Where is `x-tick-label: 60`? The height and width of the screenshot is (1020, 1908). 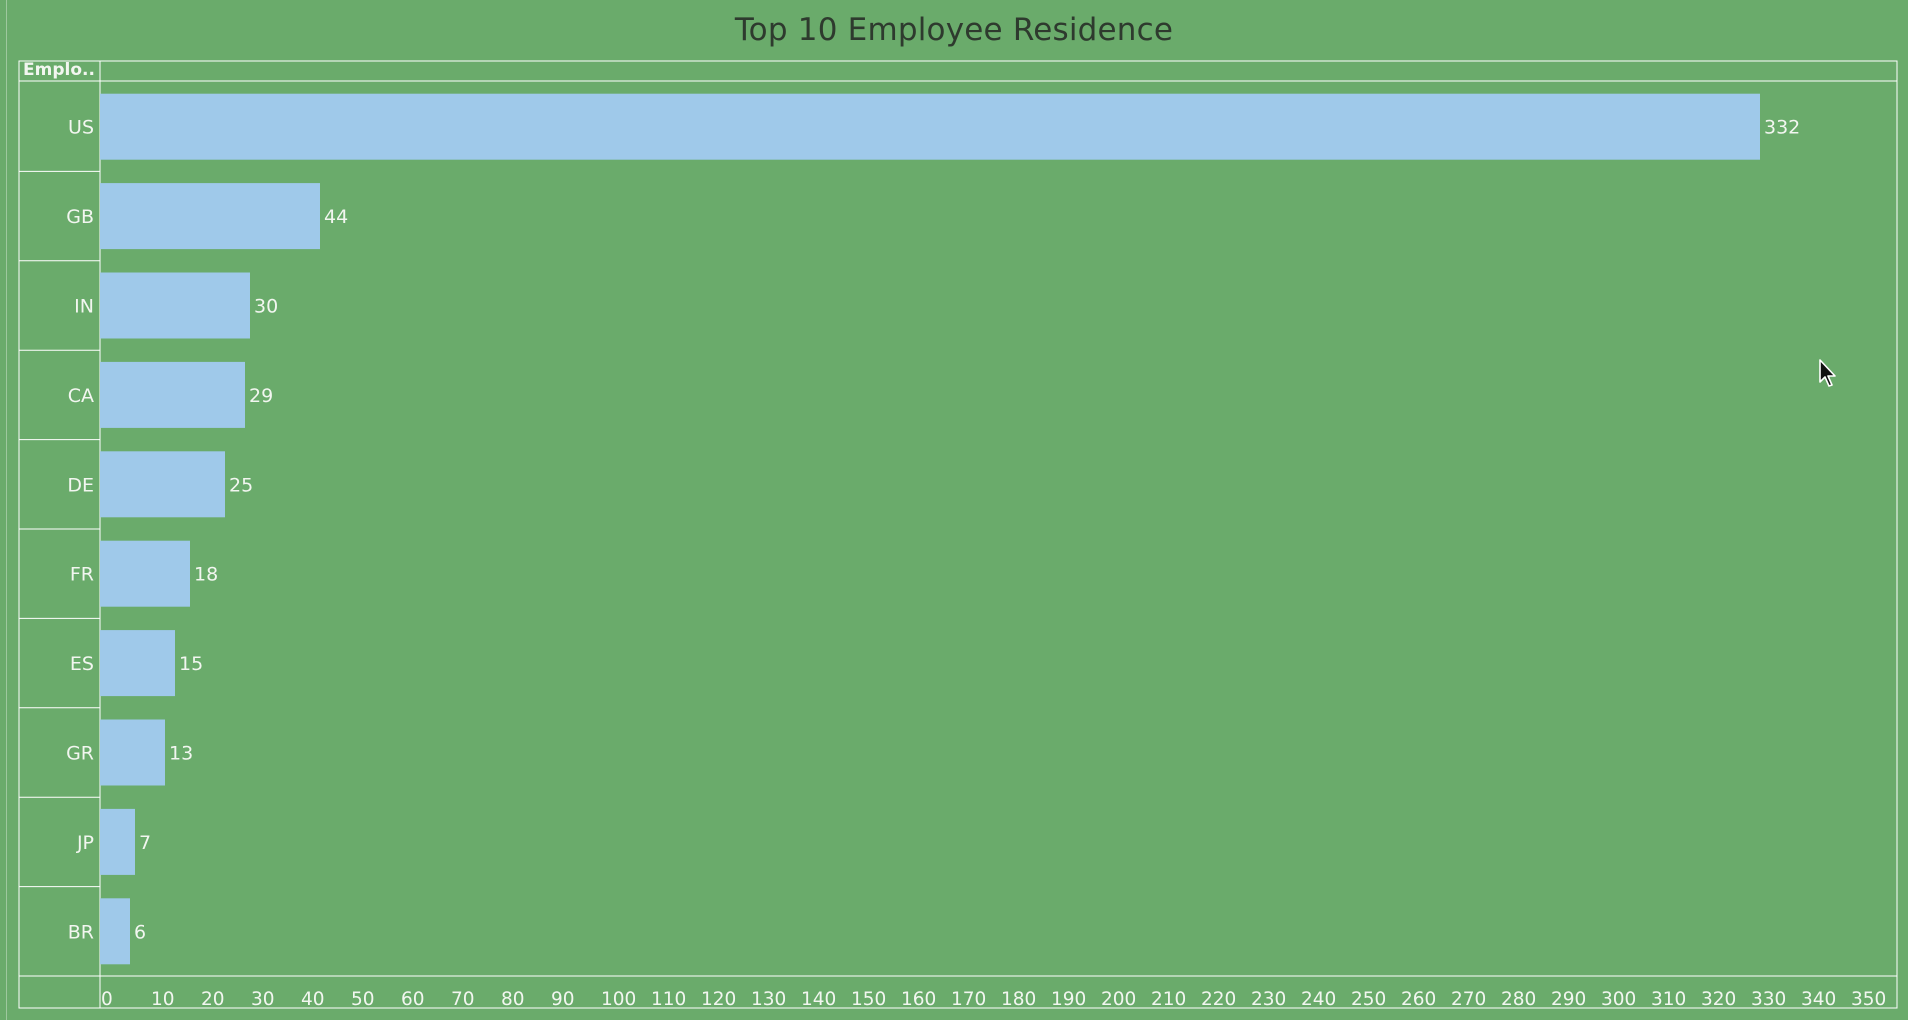 x-tick-label: 60 is located at coordinates (413, 999).